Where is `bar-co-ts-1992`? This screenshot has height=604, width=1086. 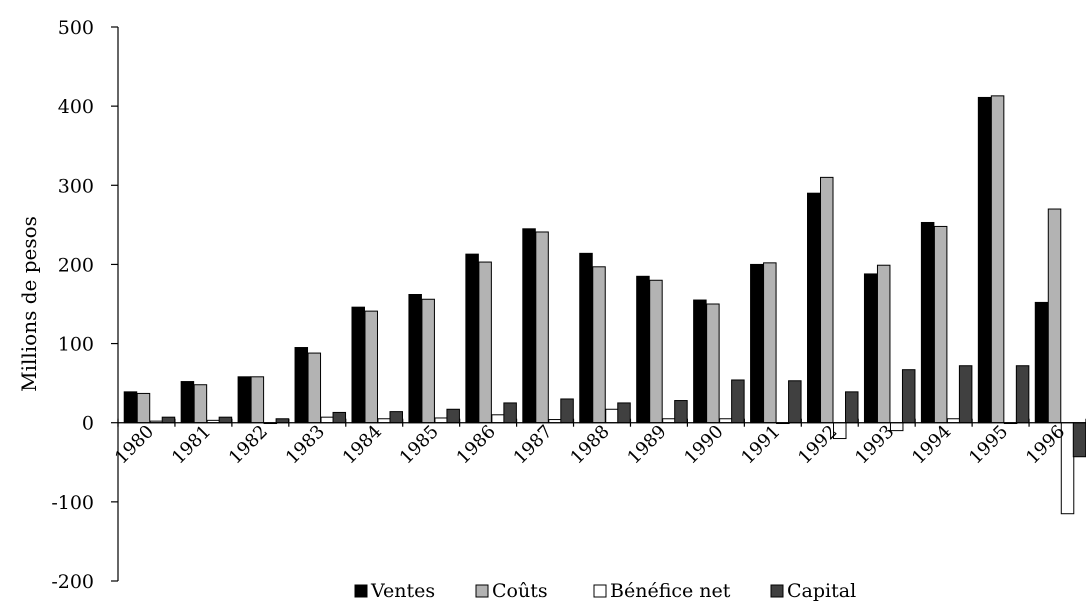 bar-co-ts-1992 is located at coordinates (827, 300).